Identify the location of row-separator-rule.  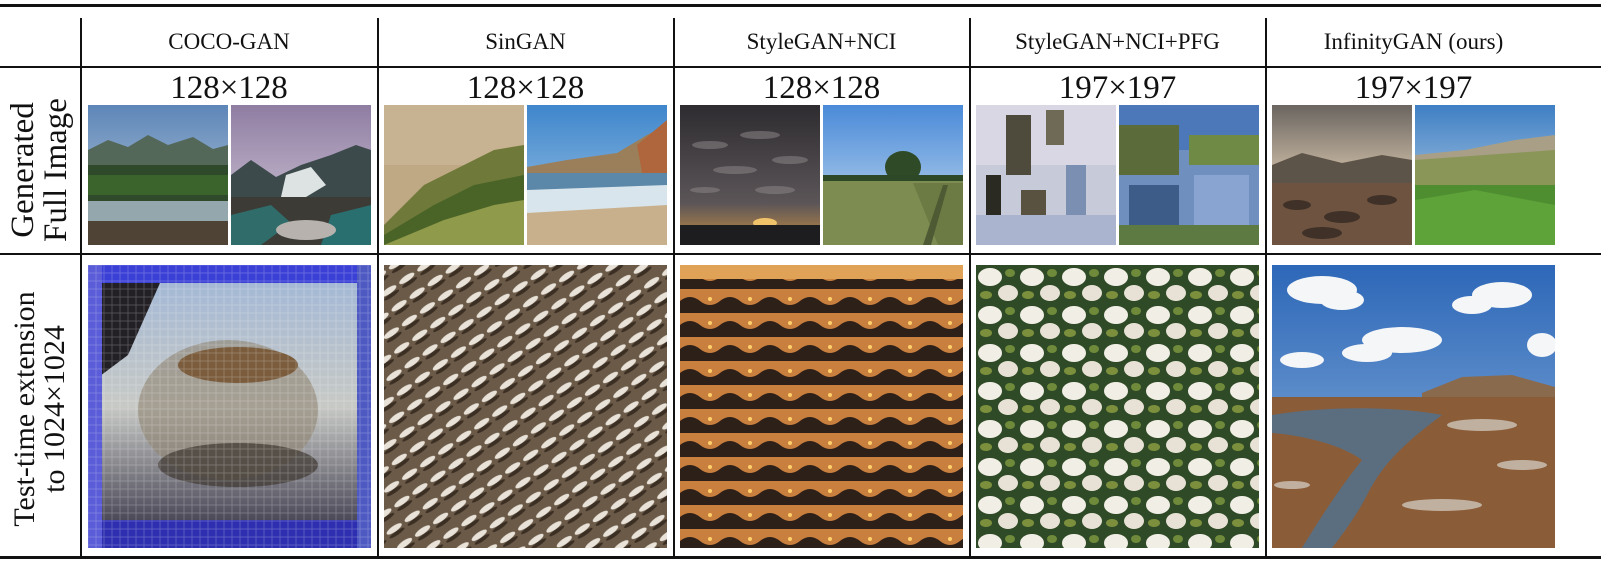
(800, 254).